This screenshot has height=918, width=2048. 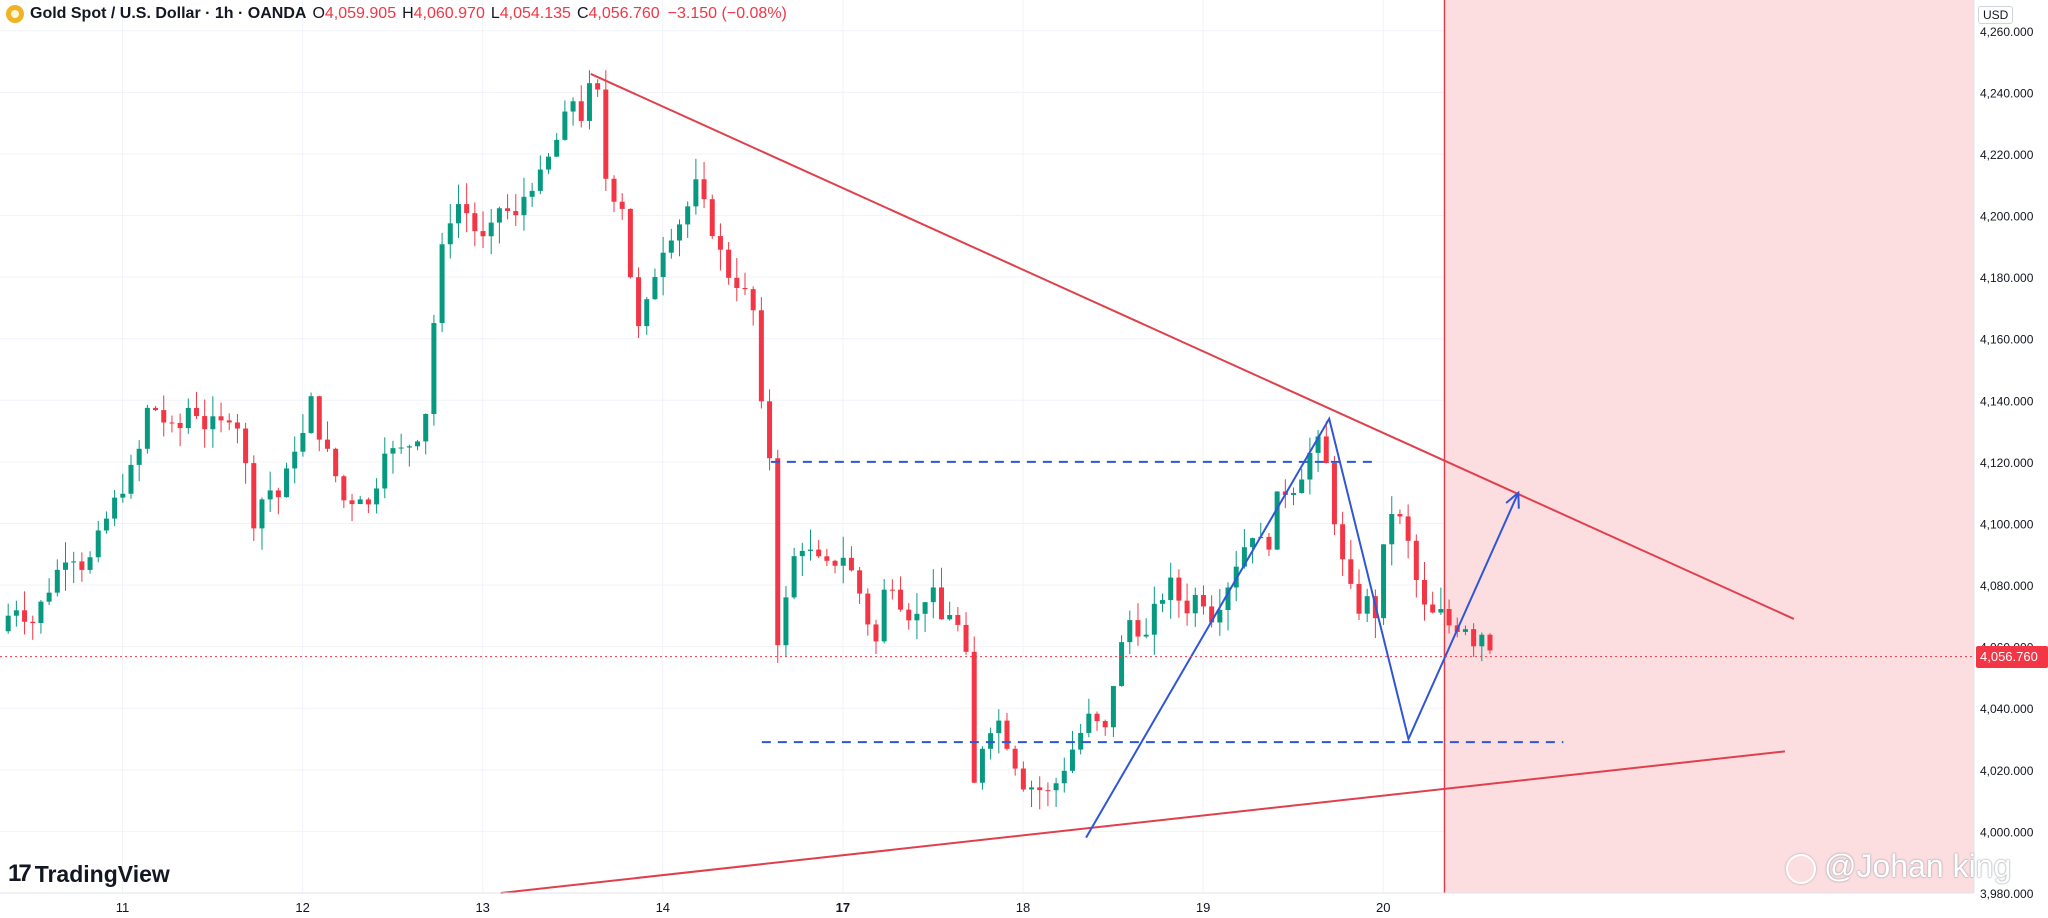 What do you see at coordinates (753, 907) in the screenshot?
I see `time-axis: 11 12 13 14 17 18 19 20` at bounding box center [753, 907].